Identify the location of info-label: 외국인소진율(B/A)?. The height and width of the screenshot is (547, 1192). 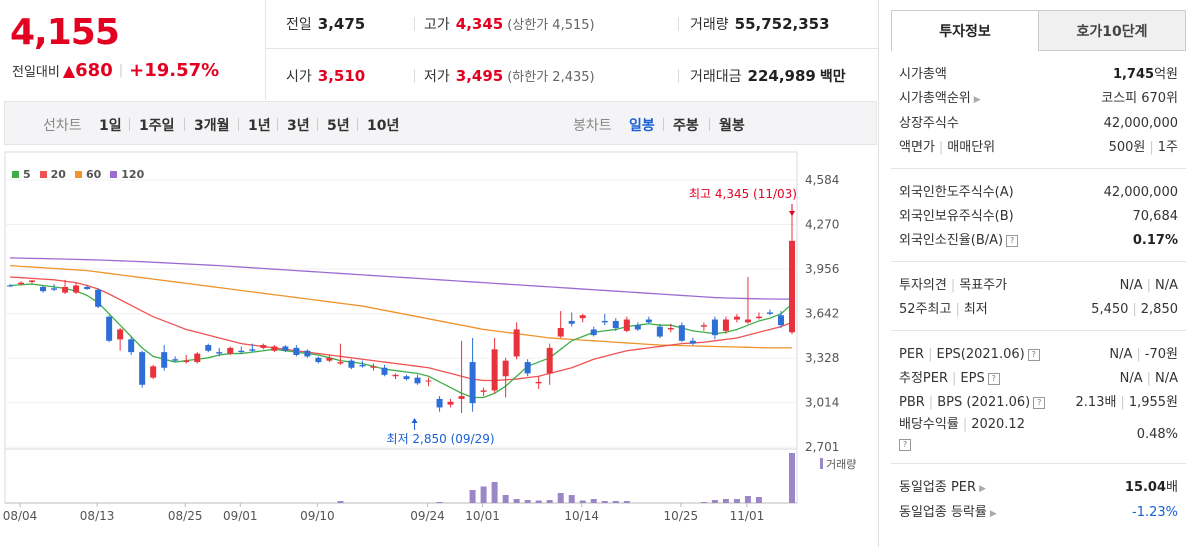
(959, 241).